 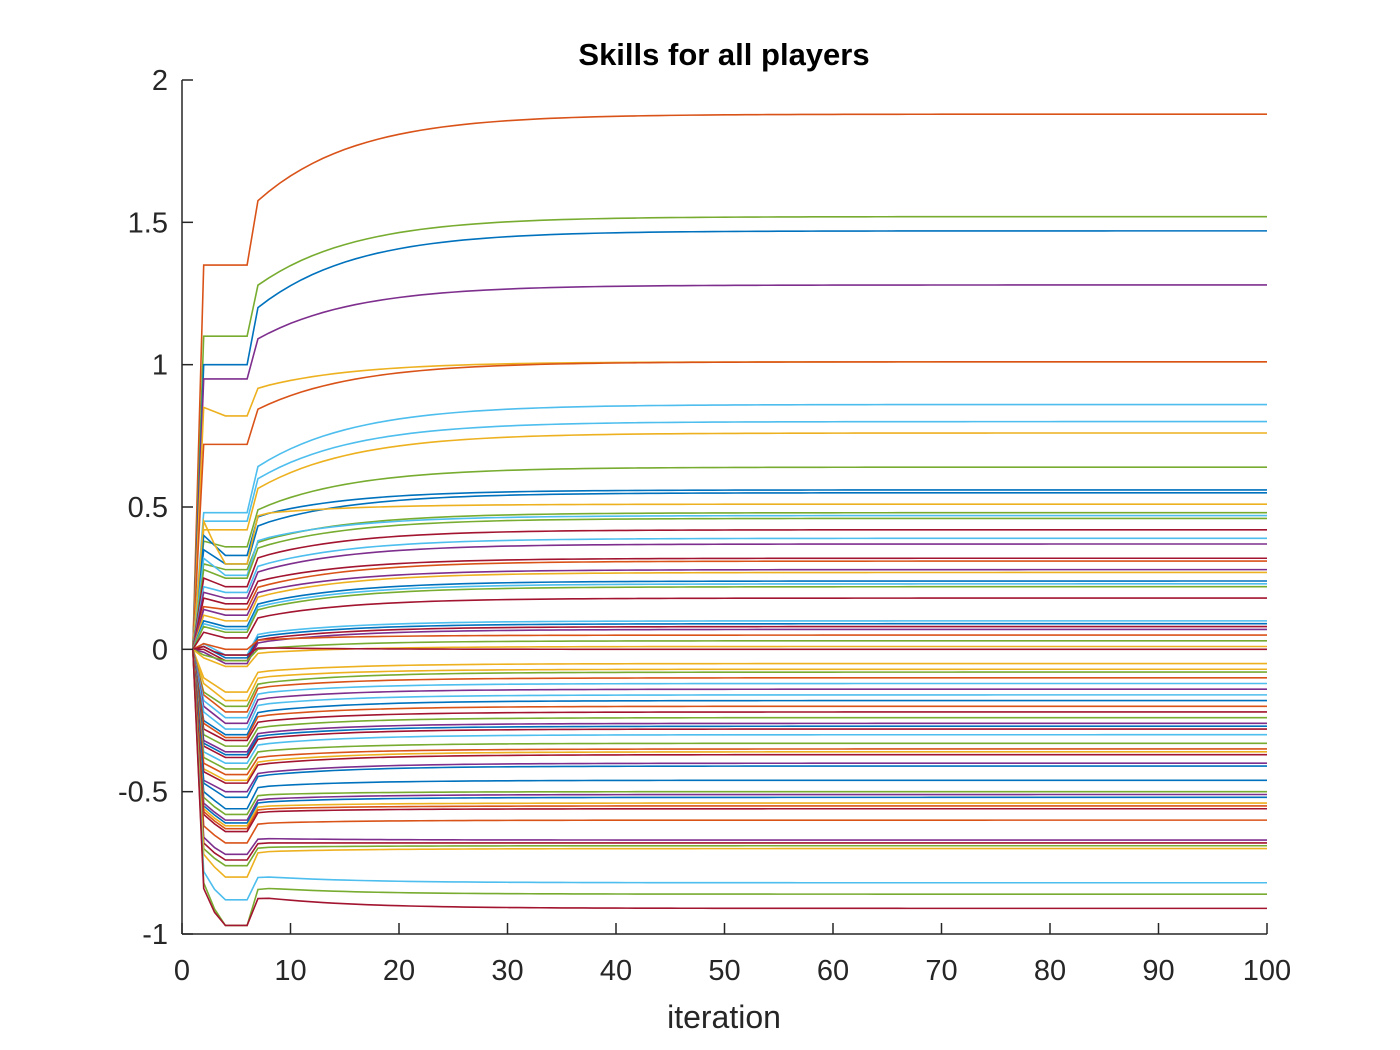 What do you see at coordinates (399, 971) in the screenshot?
I see `x-tick-label: 20` at bounding box center [399, 971].